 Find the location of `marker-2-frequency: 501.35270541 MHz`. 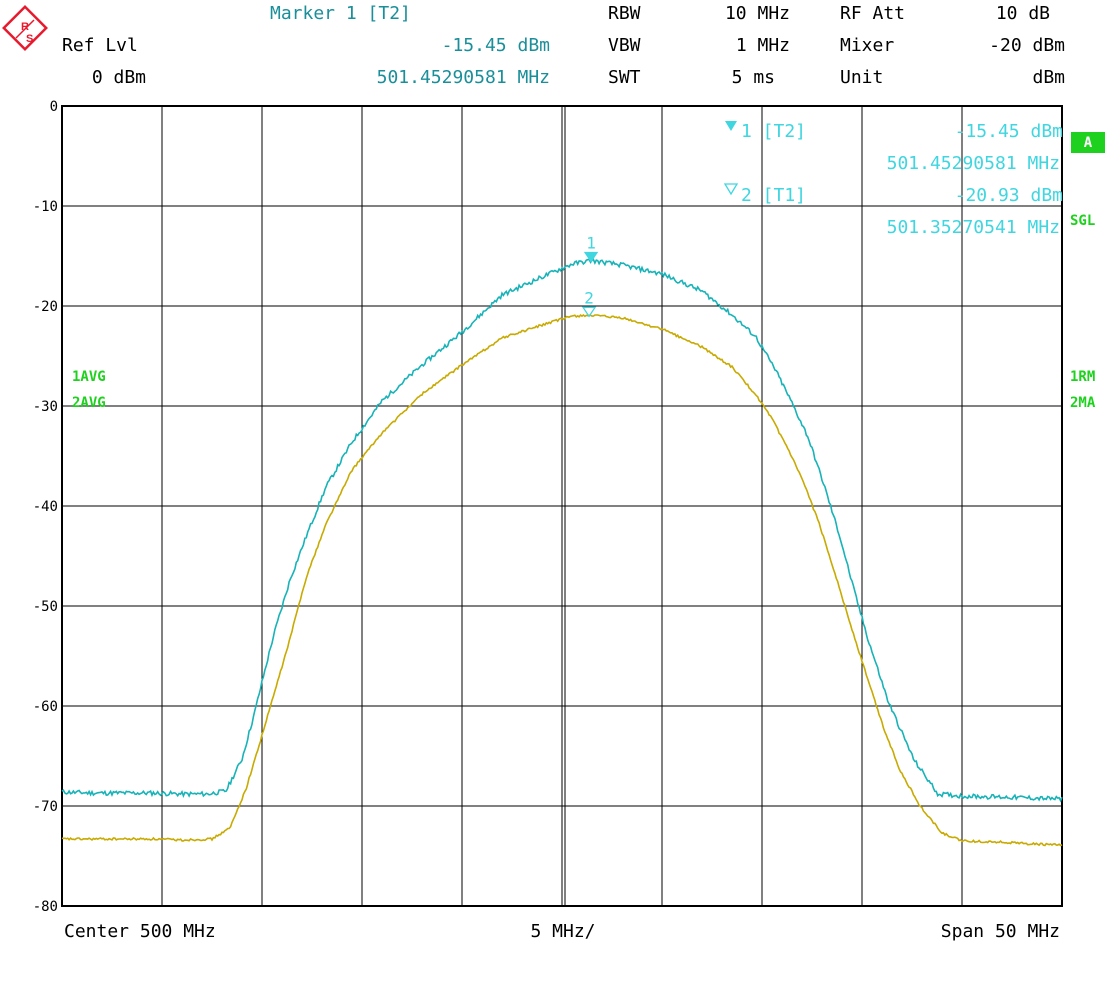

marker-2-frequency: 501.35270541 MHz is located at coordinates (973, 227).